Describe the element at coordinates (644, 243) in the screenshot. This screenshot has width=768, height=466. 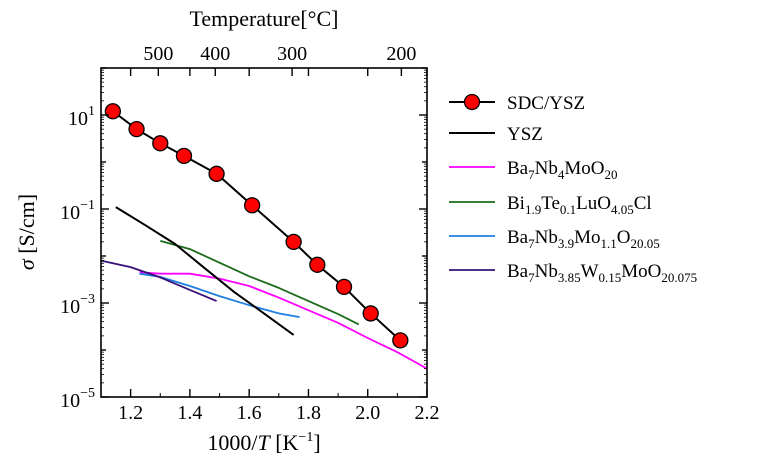
I see `legend-text-part: 20.05` at that location.